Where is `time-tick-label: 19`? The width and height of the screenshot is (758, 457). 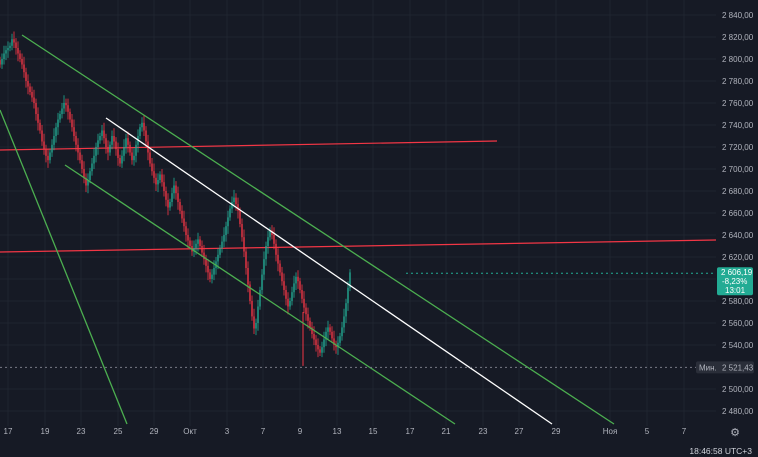
time-tick-label: 19 is located at coordinates (45, 431).